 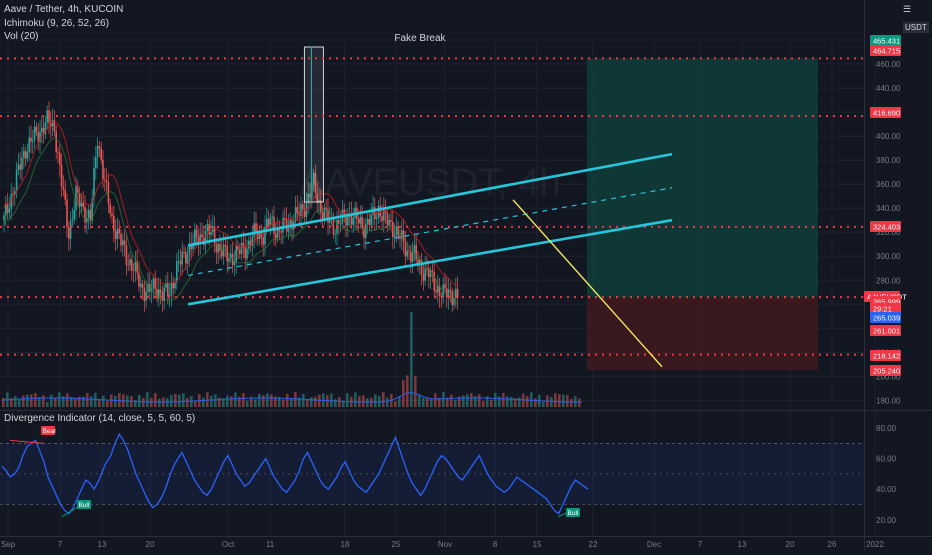 What do you see at coordinates (882, 309) in the screenshot?
I see `price-tag-6: 29:21` at bounding box center [882, 309].